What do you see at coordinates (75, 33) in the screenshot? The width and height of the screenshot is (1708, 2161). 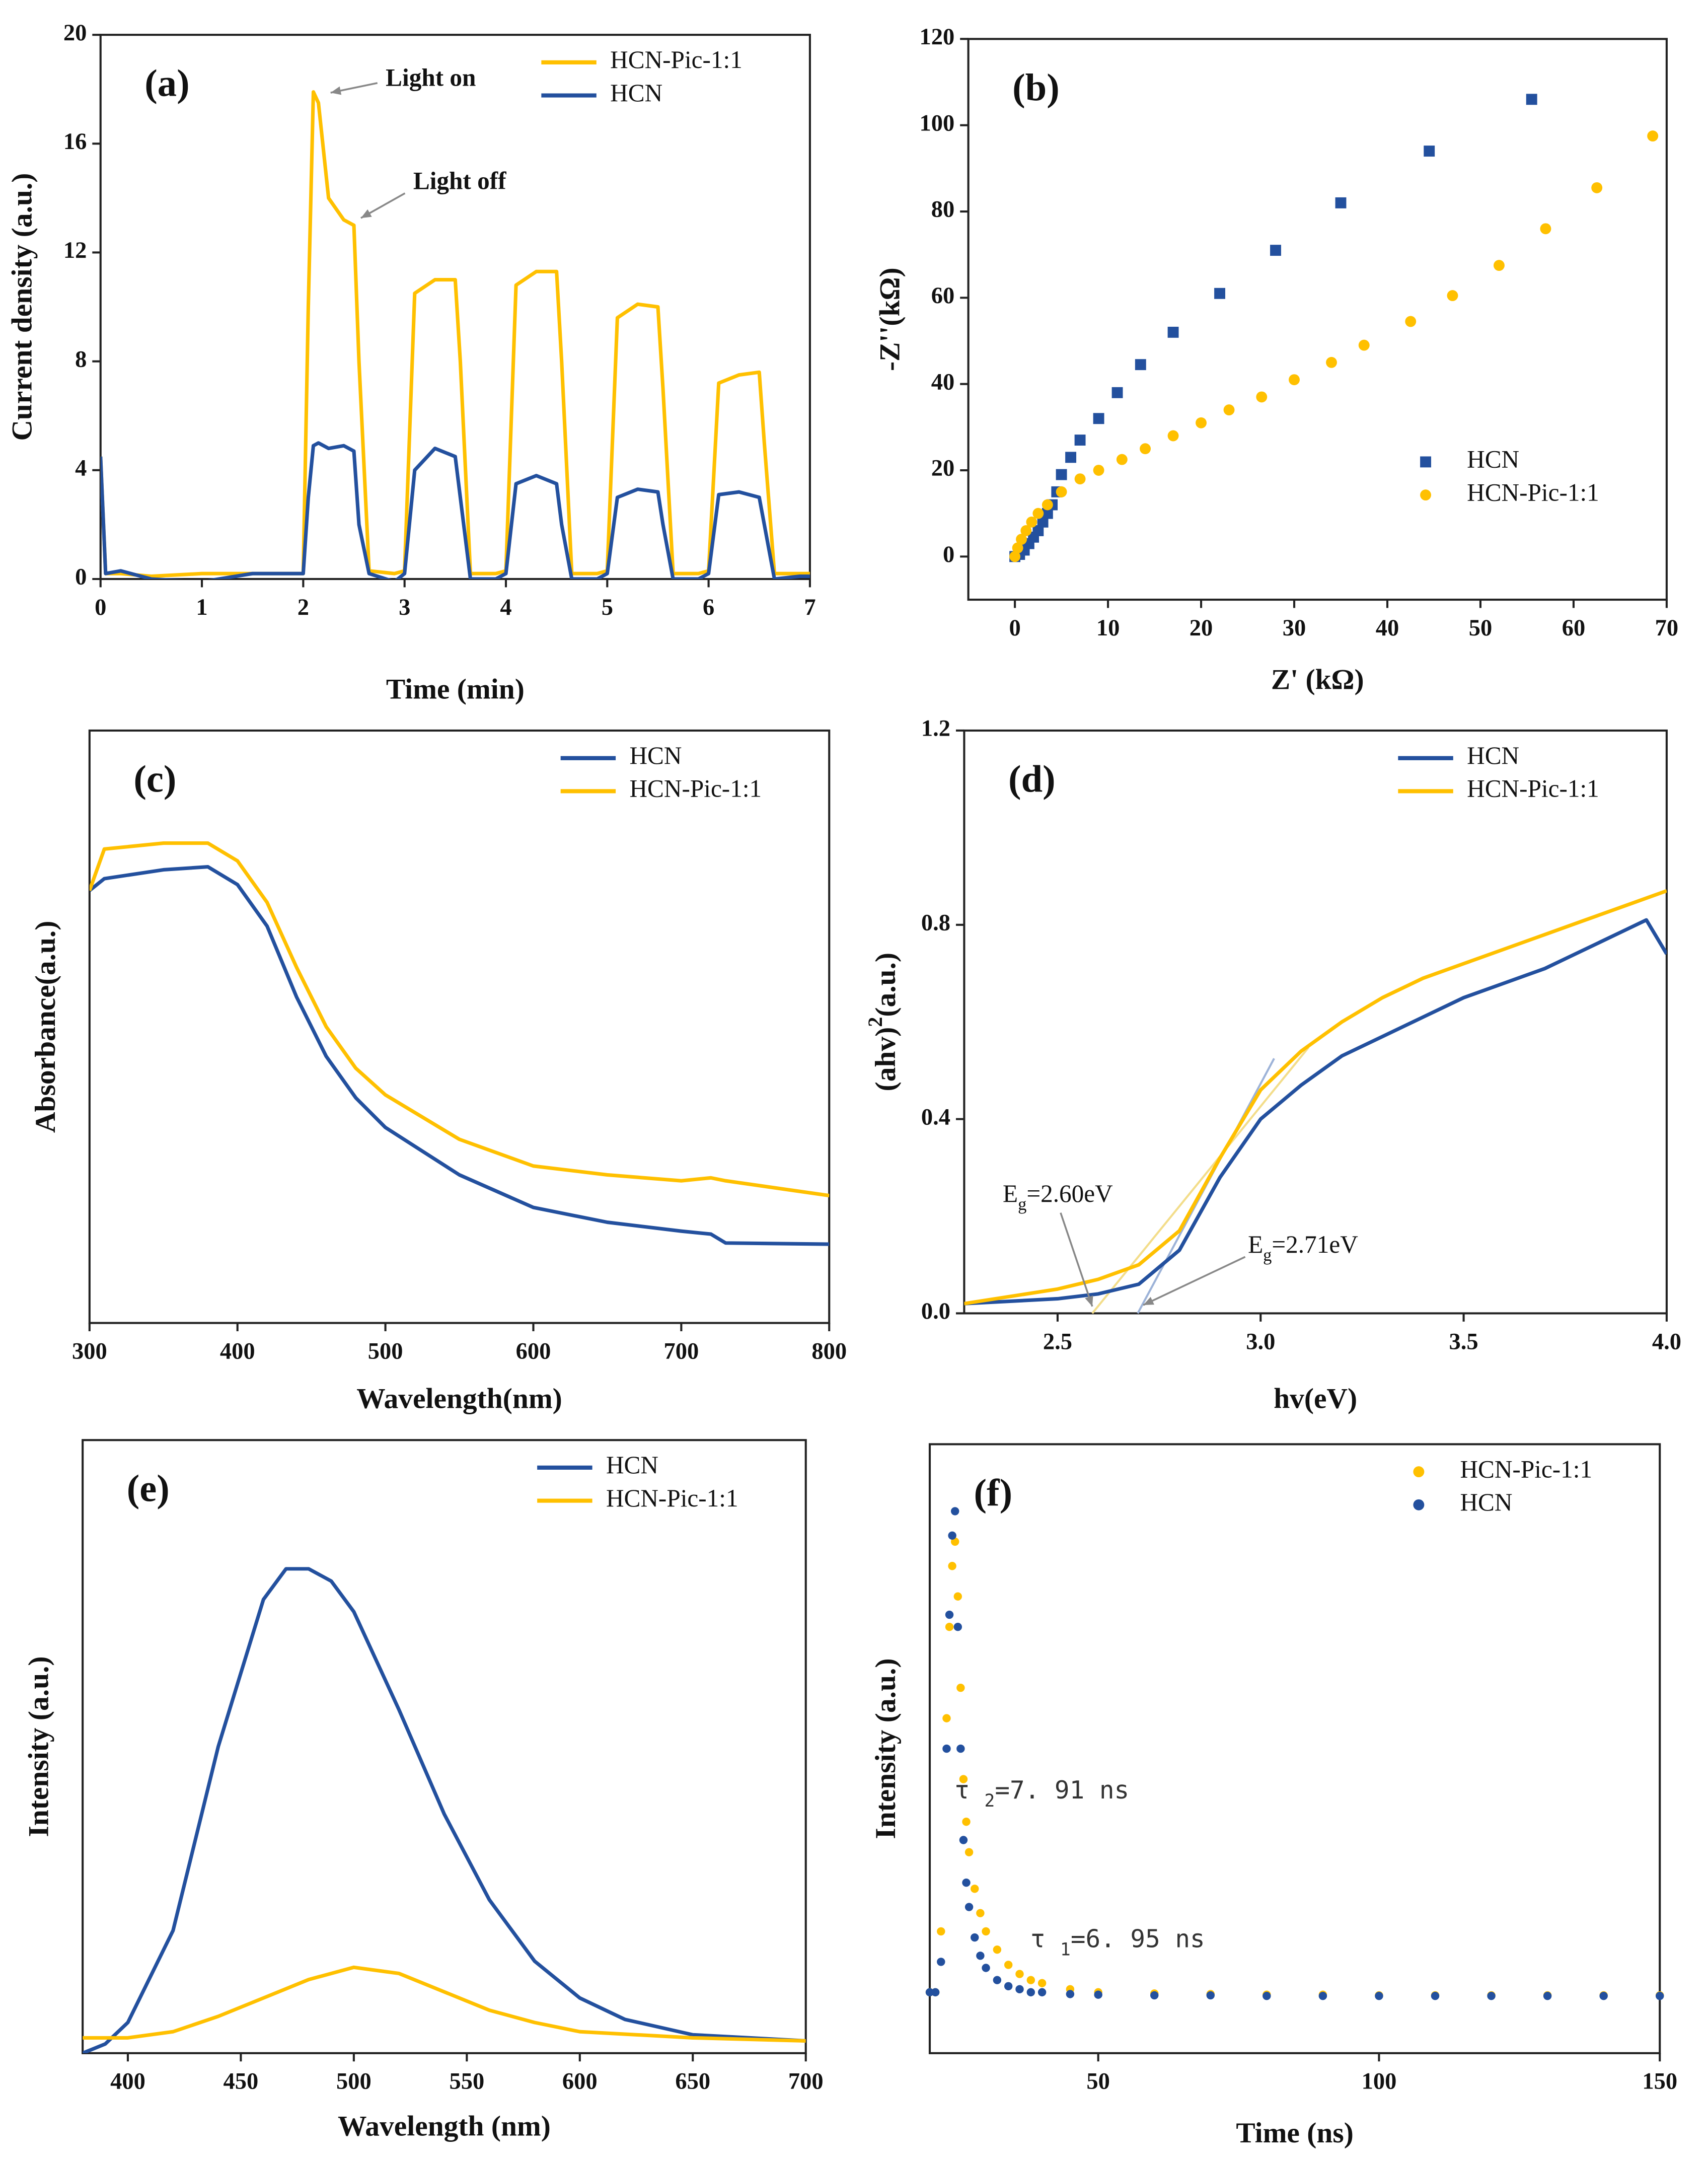 I see `y-tick-label: 20` at bounding box center [75, 33].